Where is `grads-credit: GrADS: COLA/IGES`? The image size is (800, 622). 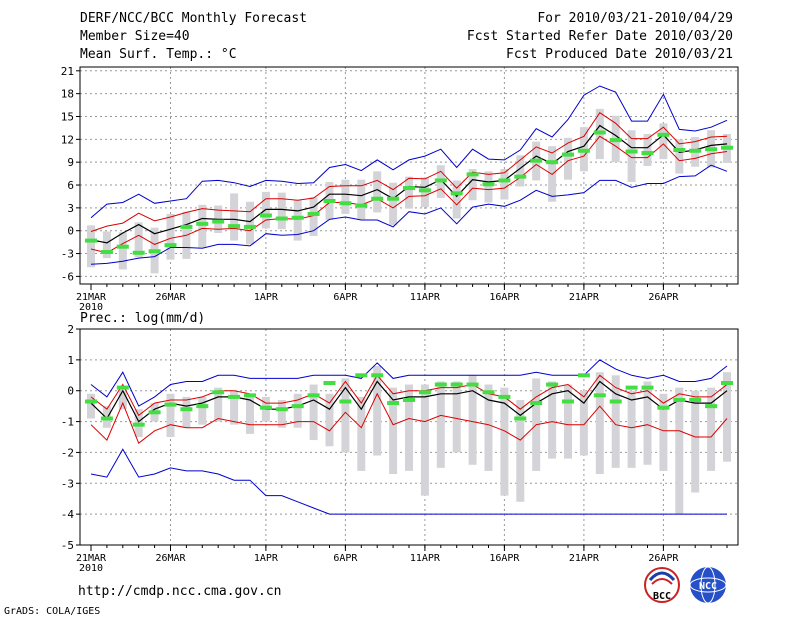 grads-credit: GrADS: COLA/IGES is located at coordinates (52, 611).